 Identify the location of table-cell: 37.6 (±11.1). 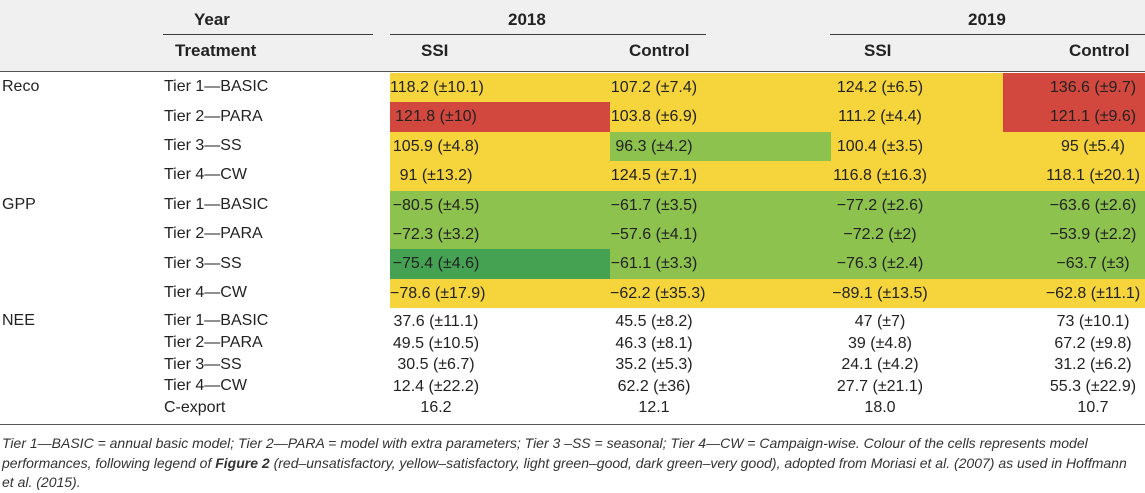
(436, 321).